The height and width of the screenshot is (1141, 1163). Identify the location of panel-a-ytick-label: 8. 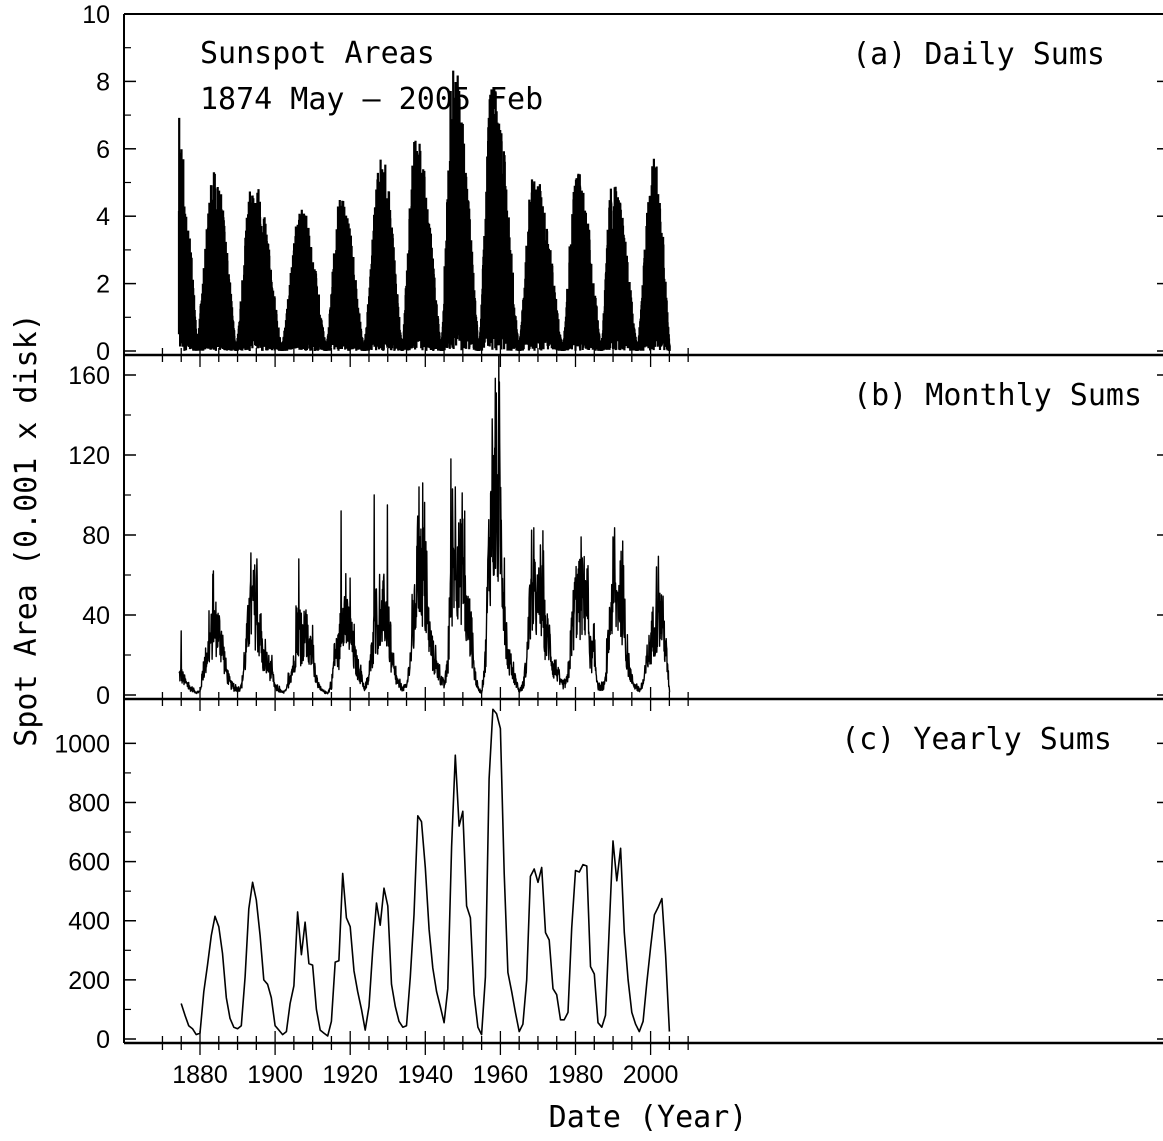
(103, 82).